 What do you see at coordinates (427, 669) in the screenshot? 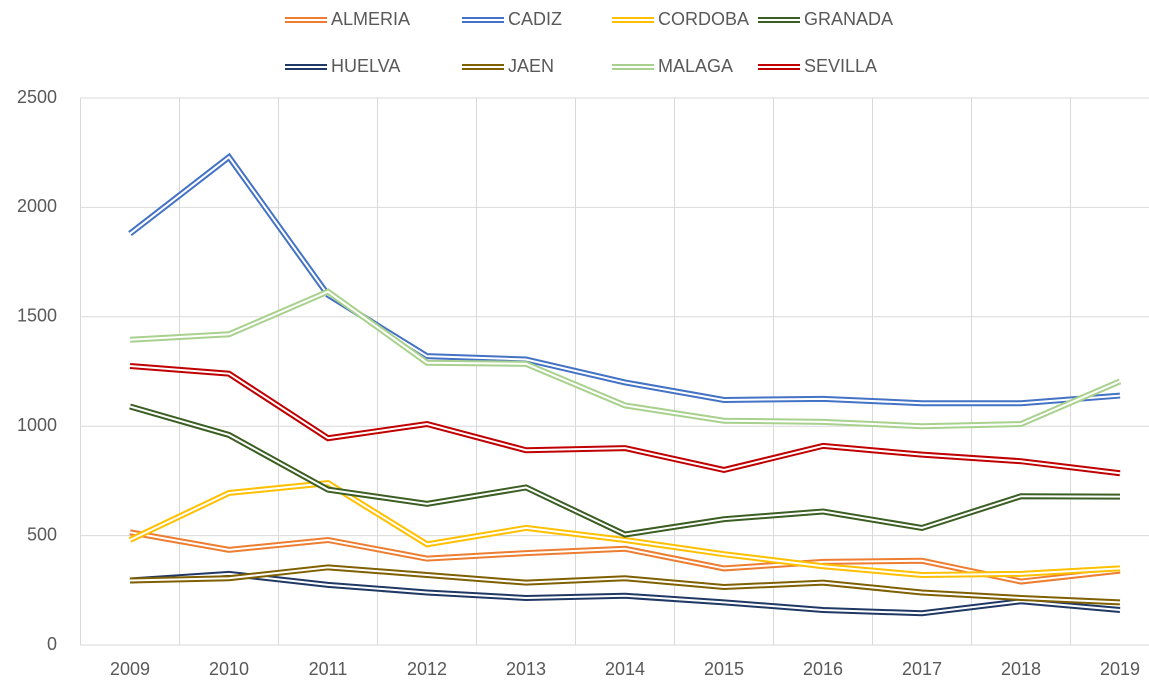
I see `x-tick-label: 2012` at bounding box center [427, 669].